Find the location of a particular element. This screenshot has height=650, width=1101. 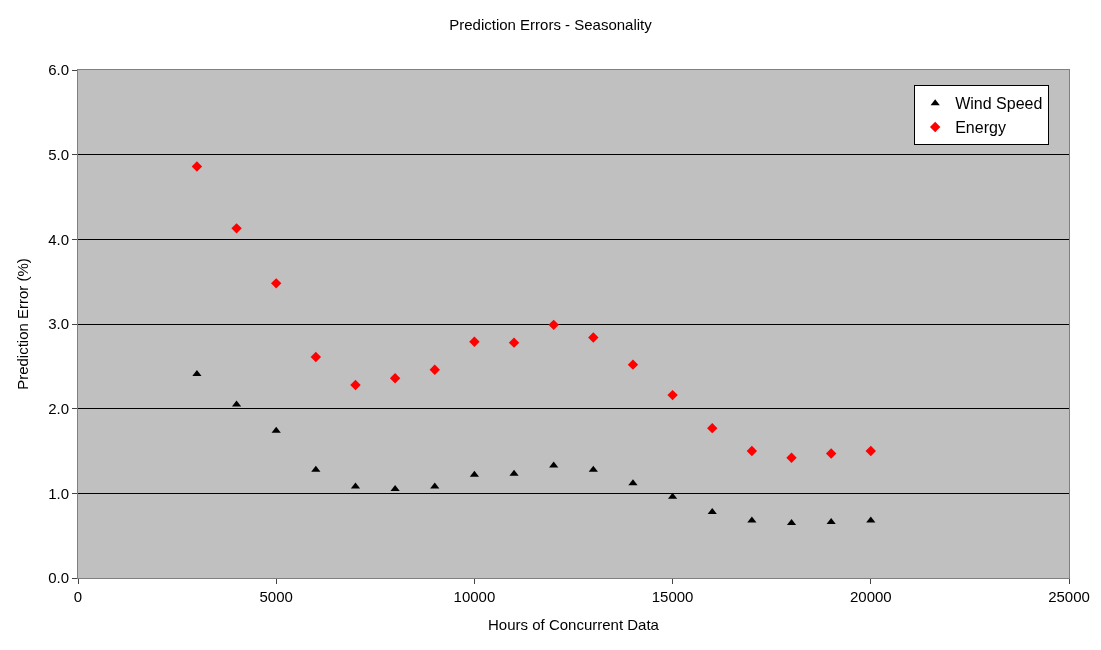

y-axis-title: Prediction Error (%) is located at coordinates (23, 324).